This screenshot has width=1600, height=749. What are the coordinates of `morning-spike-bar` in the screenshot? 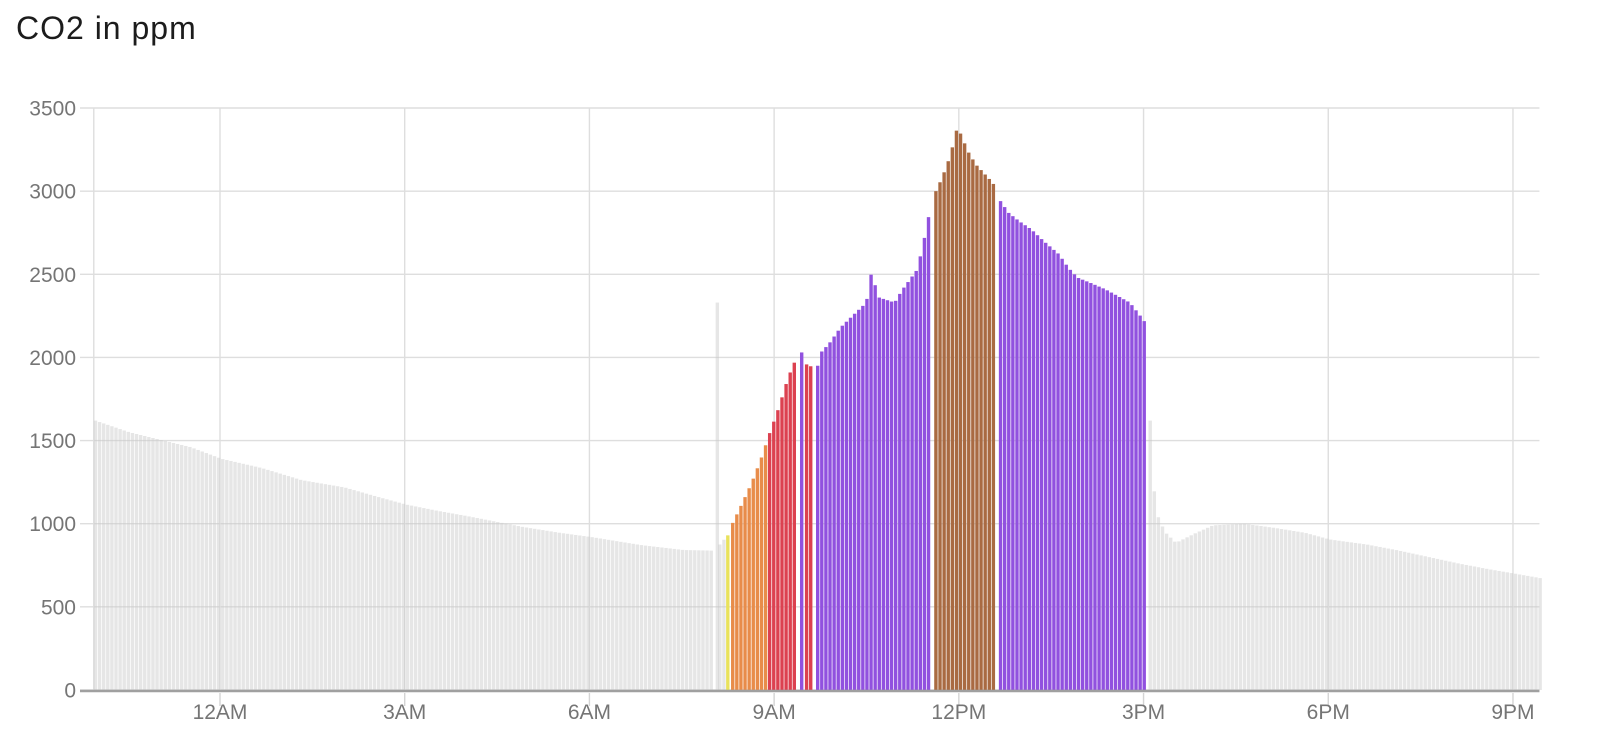 It's located at (717, 496).